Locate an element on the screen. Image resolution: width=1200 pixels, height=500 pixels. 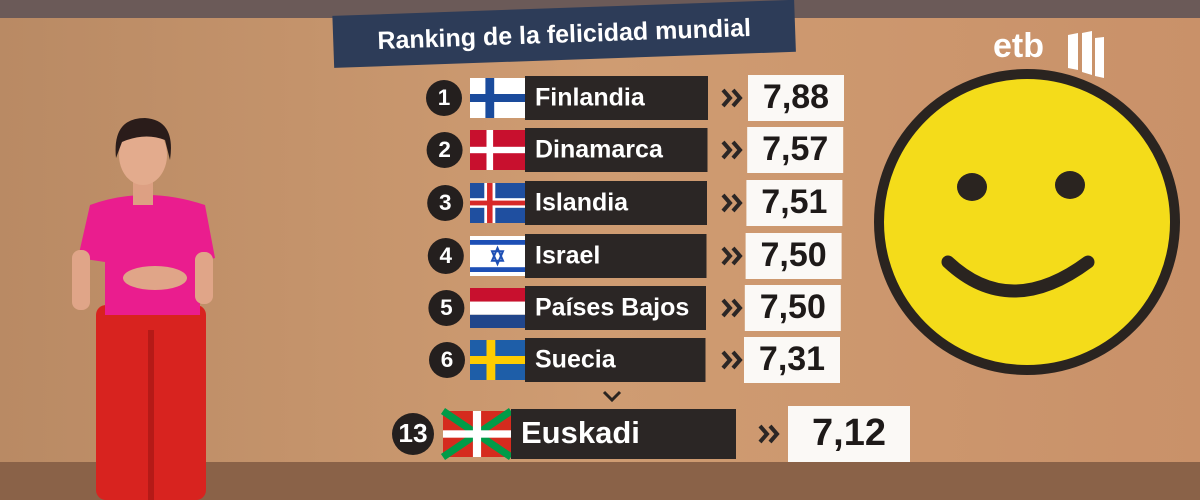
ranking-row: 1 Finlandia 7,88 is located at coordinates (635, 98).